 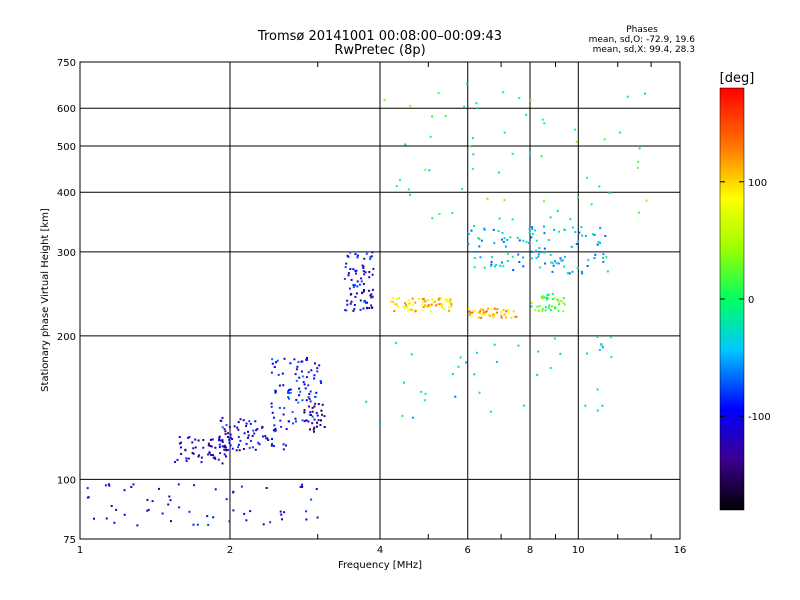 I want to click on y-tick-label: 75, so click(x=69, y=540).